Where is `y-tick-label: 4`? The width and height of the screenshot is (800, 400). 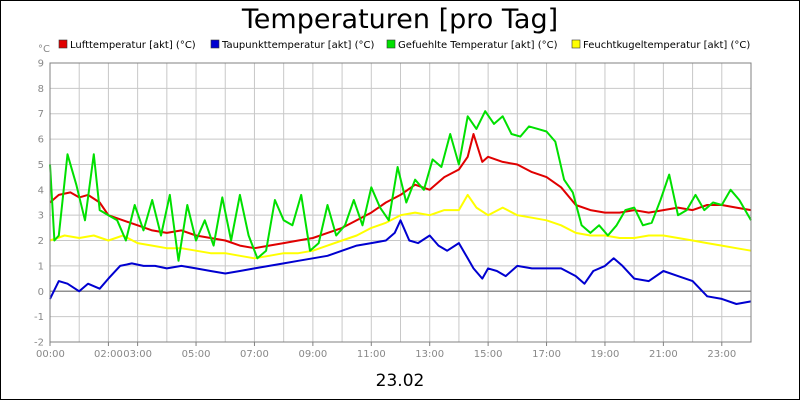 y-tick-label: 4 is located at coordinates (41, 190).